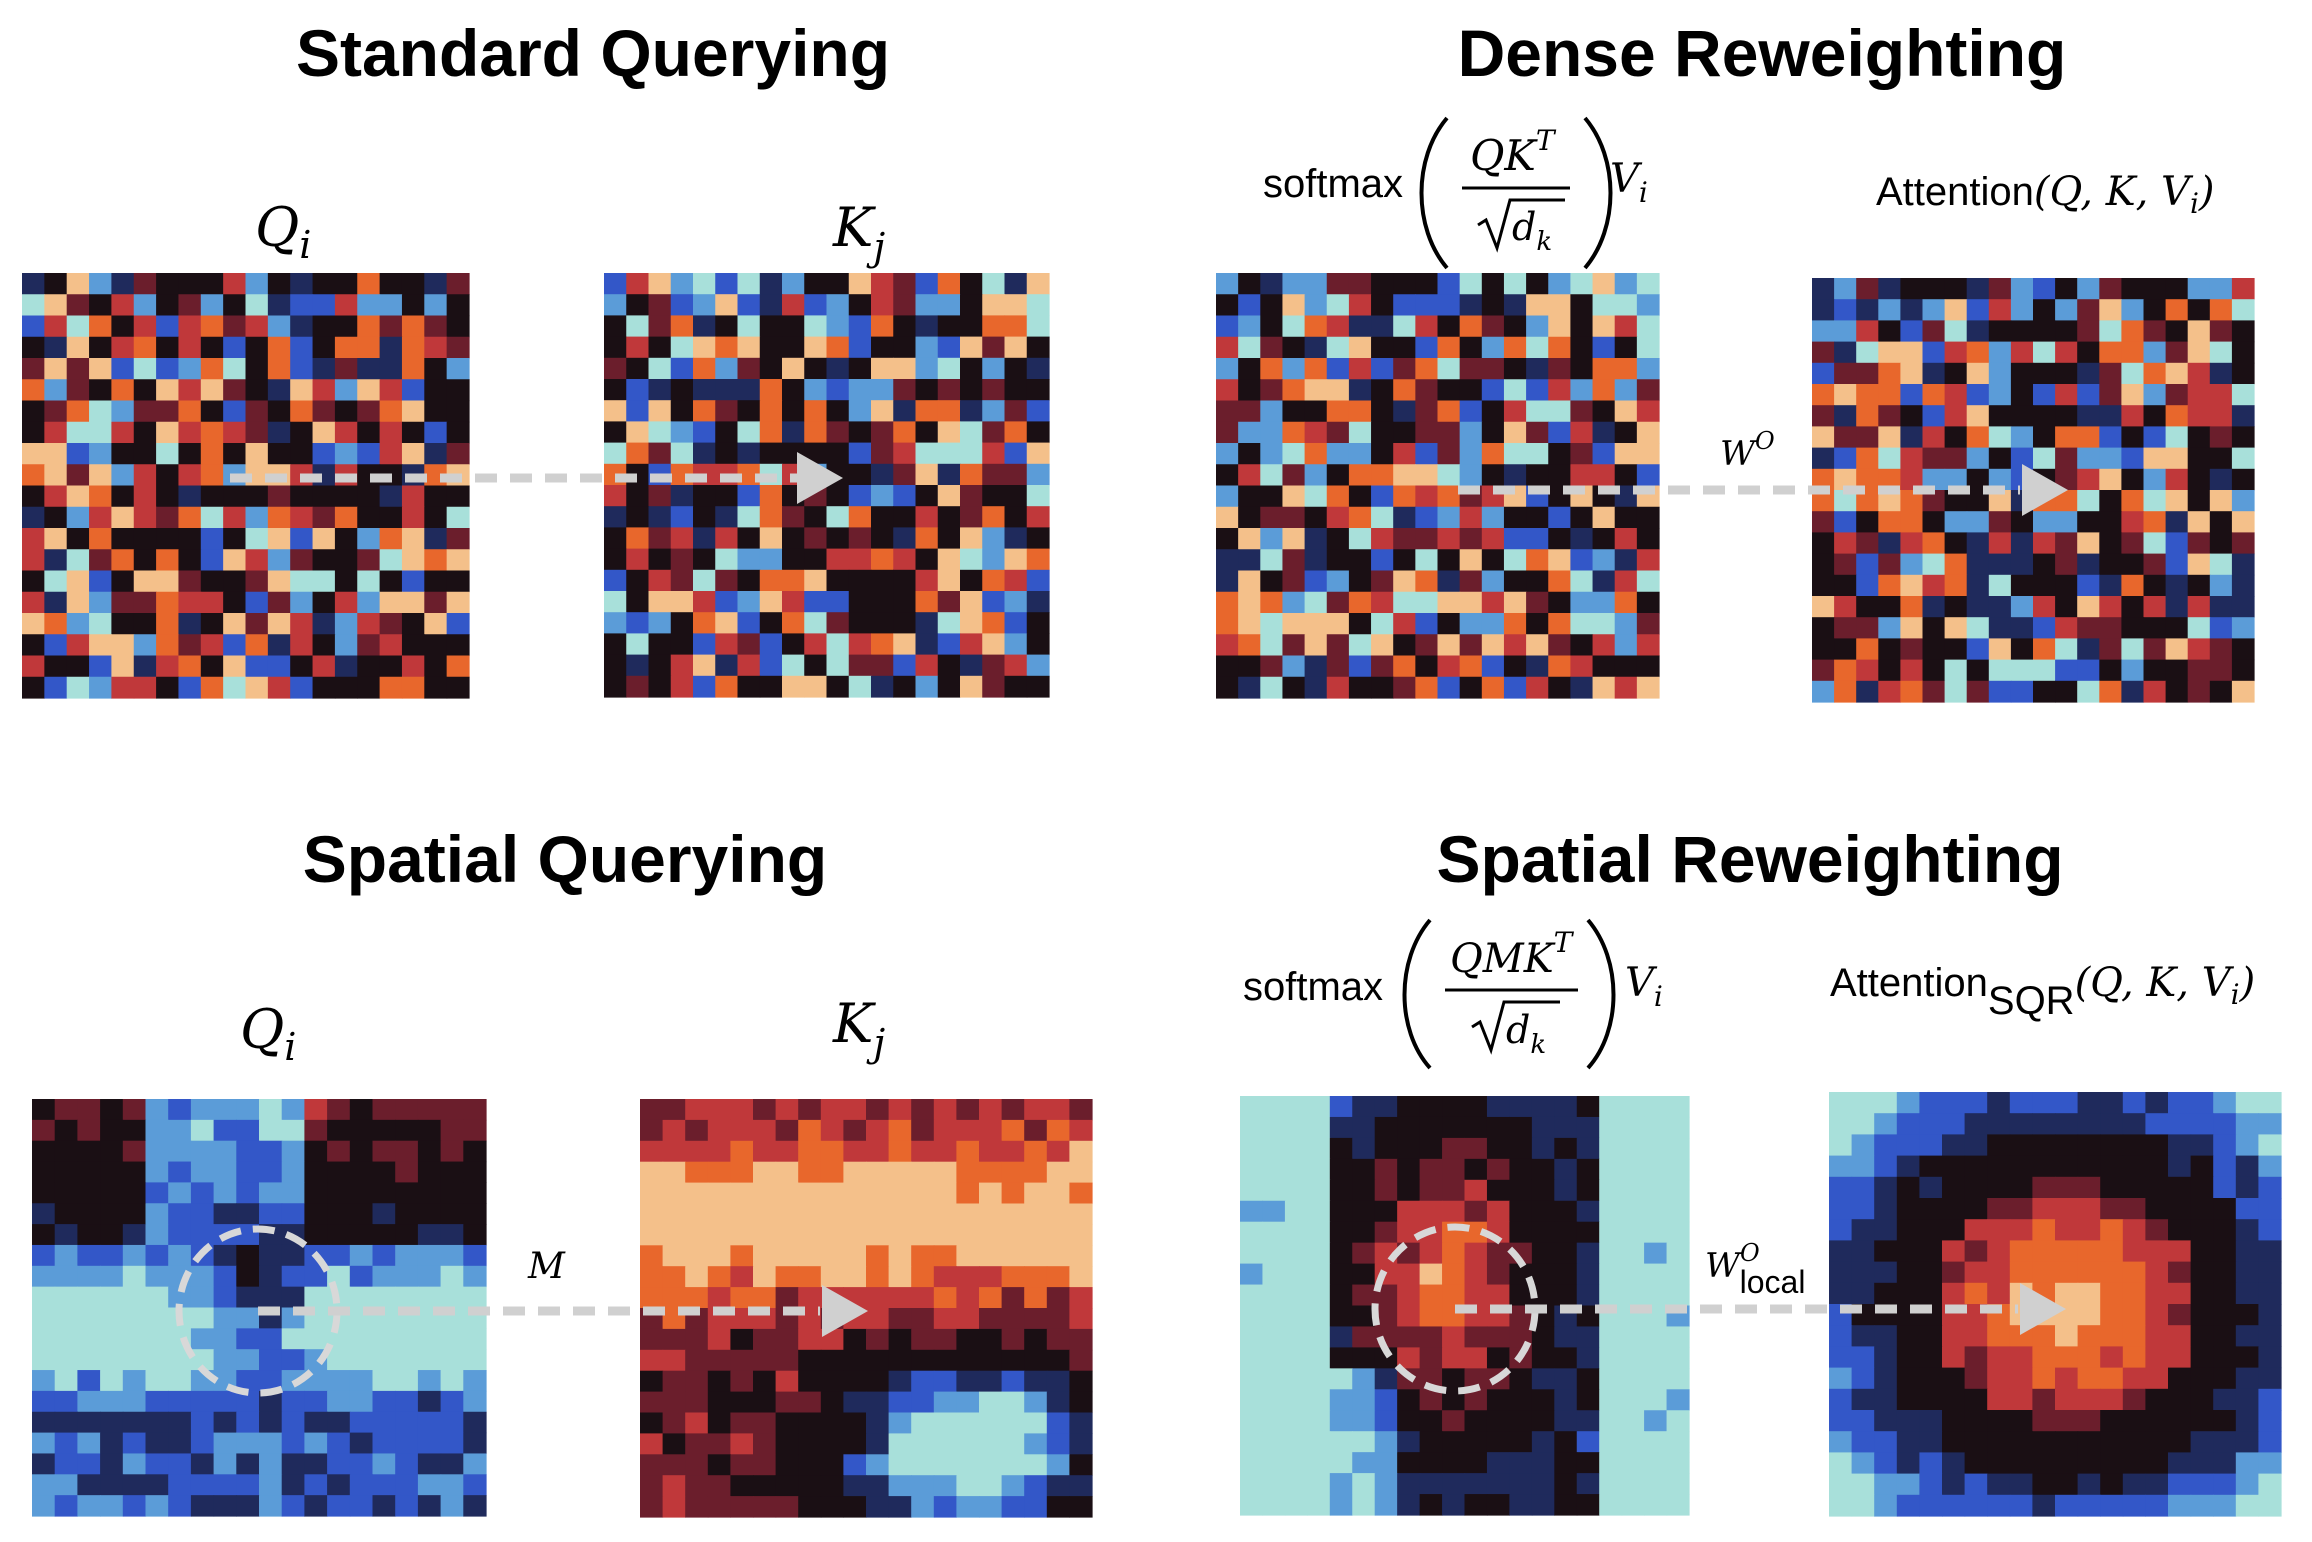 This screenshot has width=2312, height=1542. What do you see at coordinates (1598, 193) in the screenshot?
I see `dense-right-paren` at bounding box center [1598, 193].